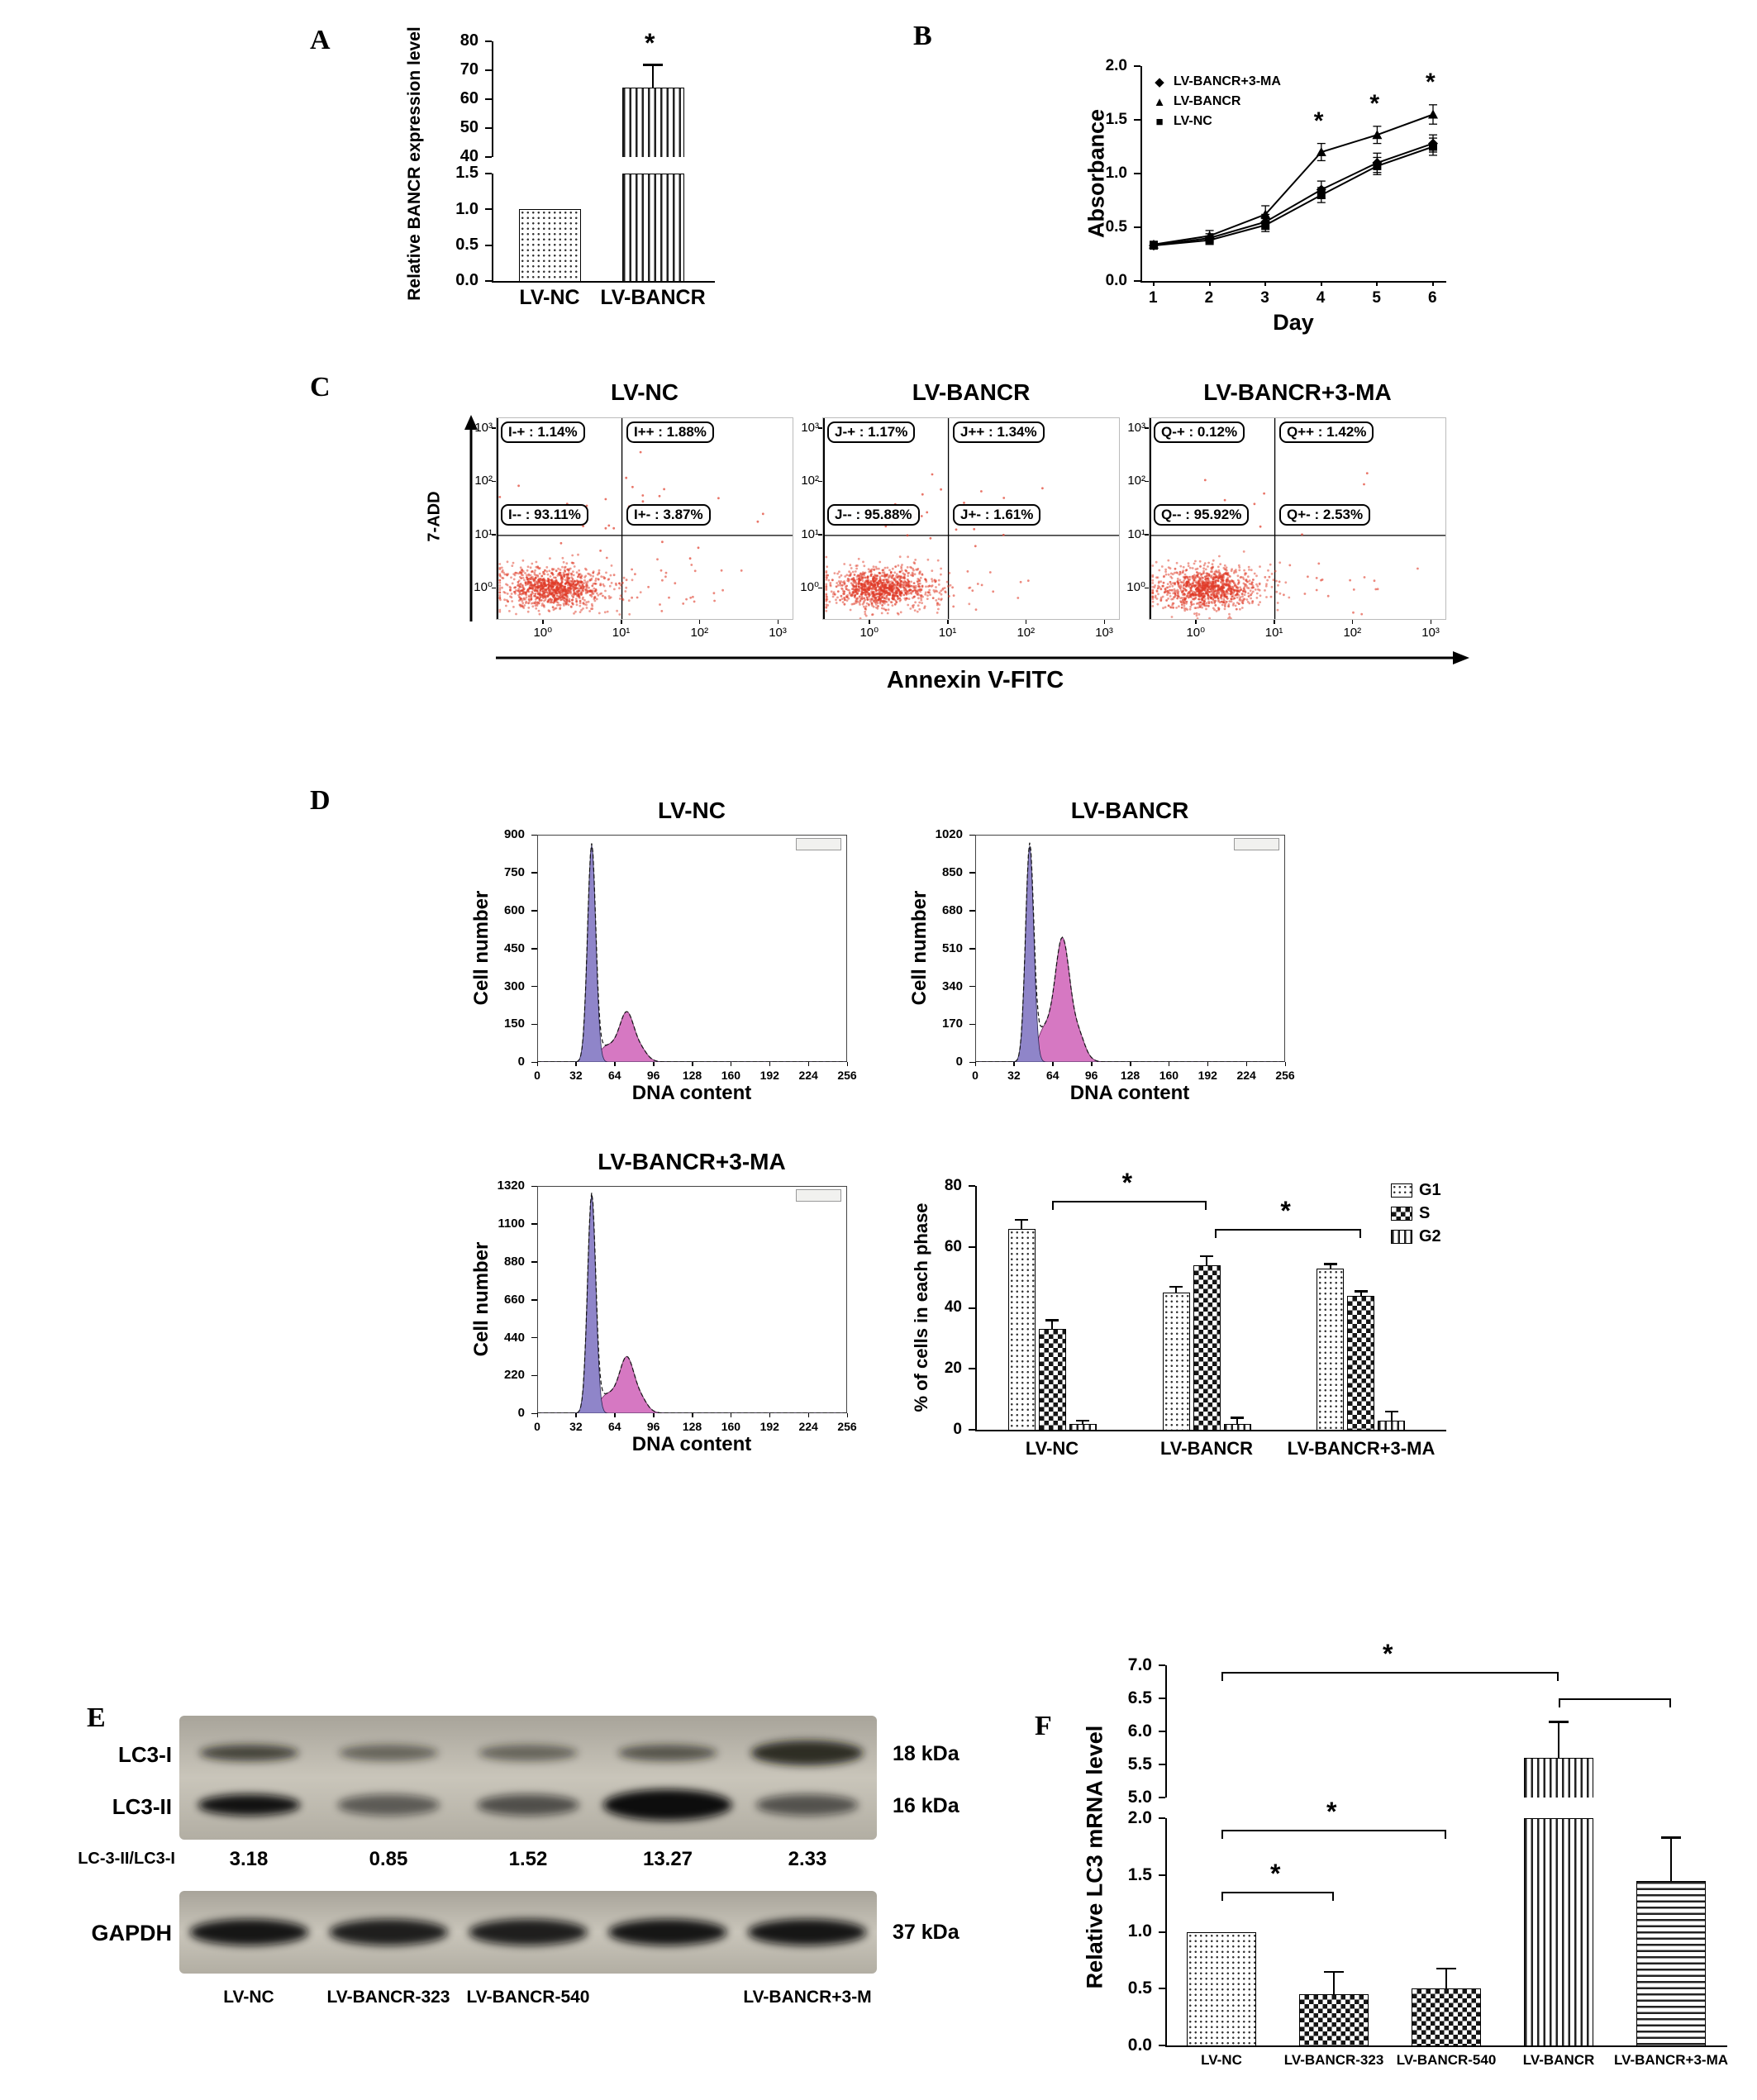 The width and height of the screenshot is (1757, 2100). I want to click on y-tick-label: 170, so click(952, 1024).